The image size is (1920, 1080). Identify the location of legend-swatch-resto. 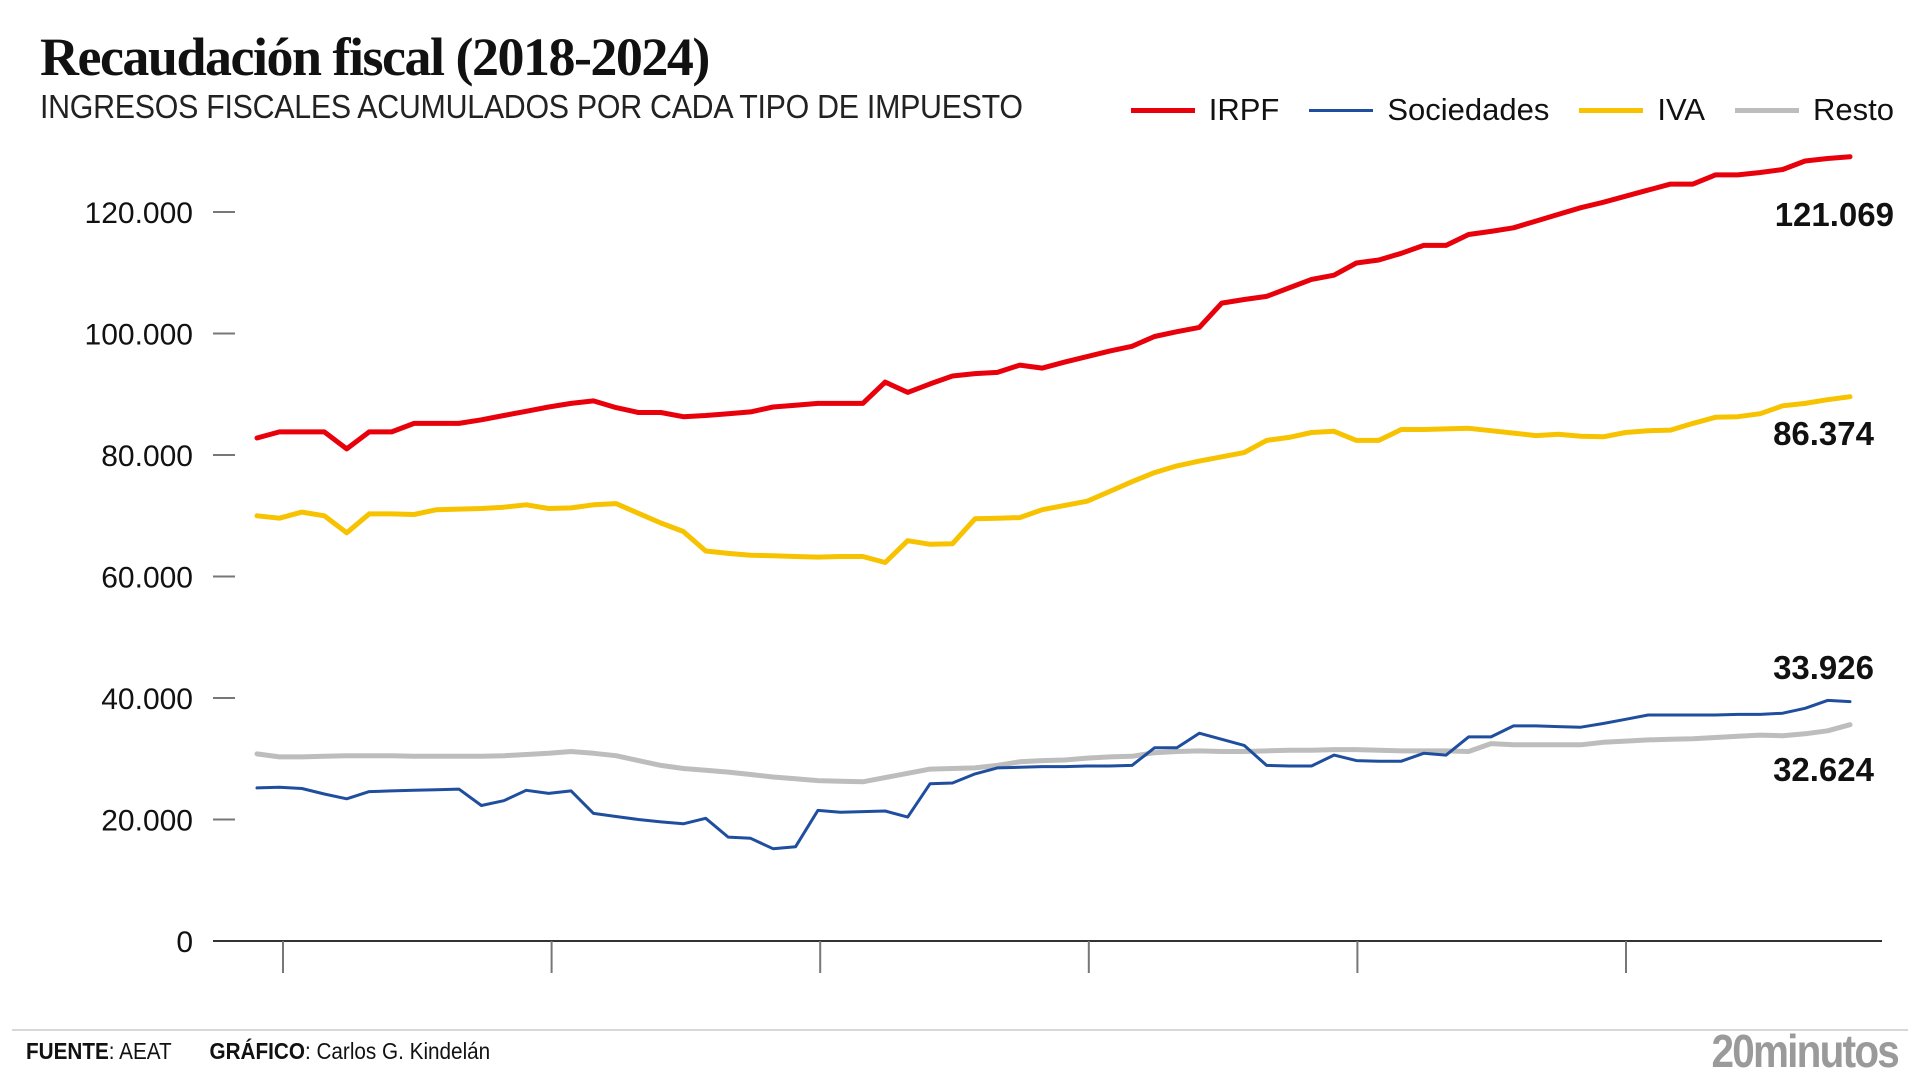
(1767, 110).